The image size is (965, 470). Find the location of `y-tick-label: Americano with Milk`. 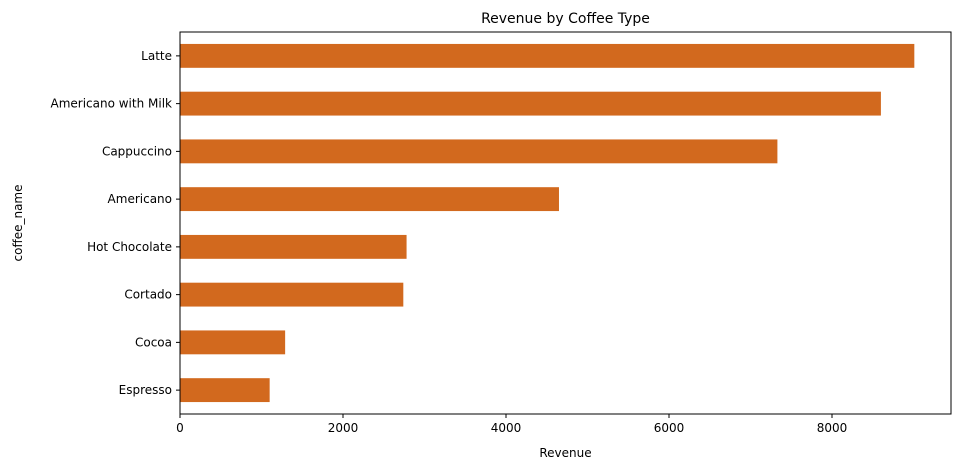

y-tick-label: Americano with Milk is located at coordinates (111, 104).